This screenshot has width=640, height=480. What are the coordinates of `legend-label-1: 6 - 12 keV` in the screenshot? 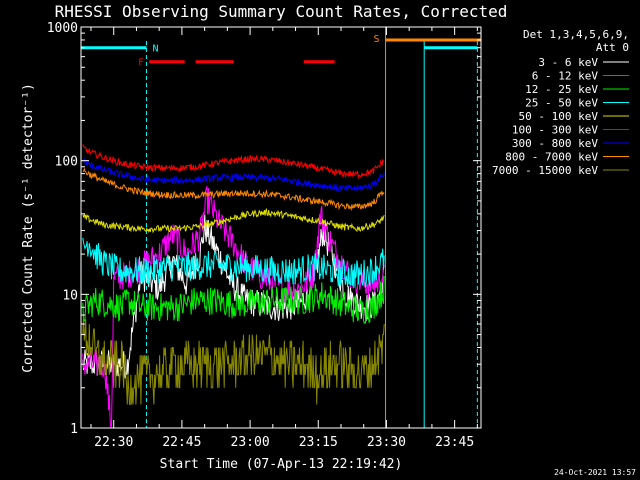 It's located at (565, 76).